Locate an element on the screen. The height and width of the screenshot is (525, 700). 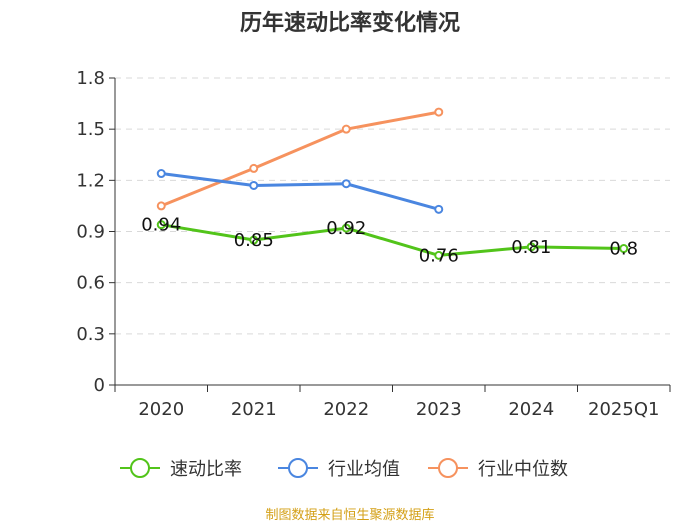
data-labels: 0.94 0.85 0.92 0.76 0.81 0.8 is located at coordinates (389, 241).